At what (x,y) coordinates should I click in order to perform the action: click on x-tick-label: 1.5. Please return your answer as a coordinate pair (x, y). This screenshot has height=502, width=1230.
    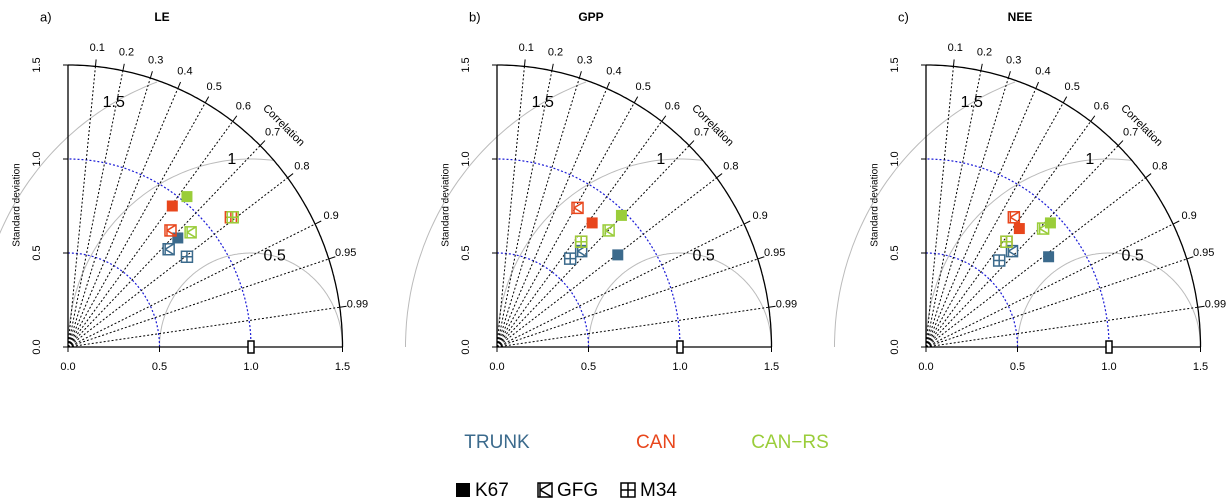
    Looking at the image, I should click on (1200, 367).